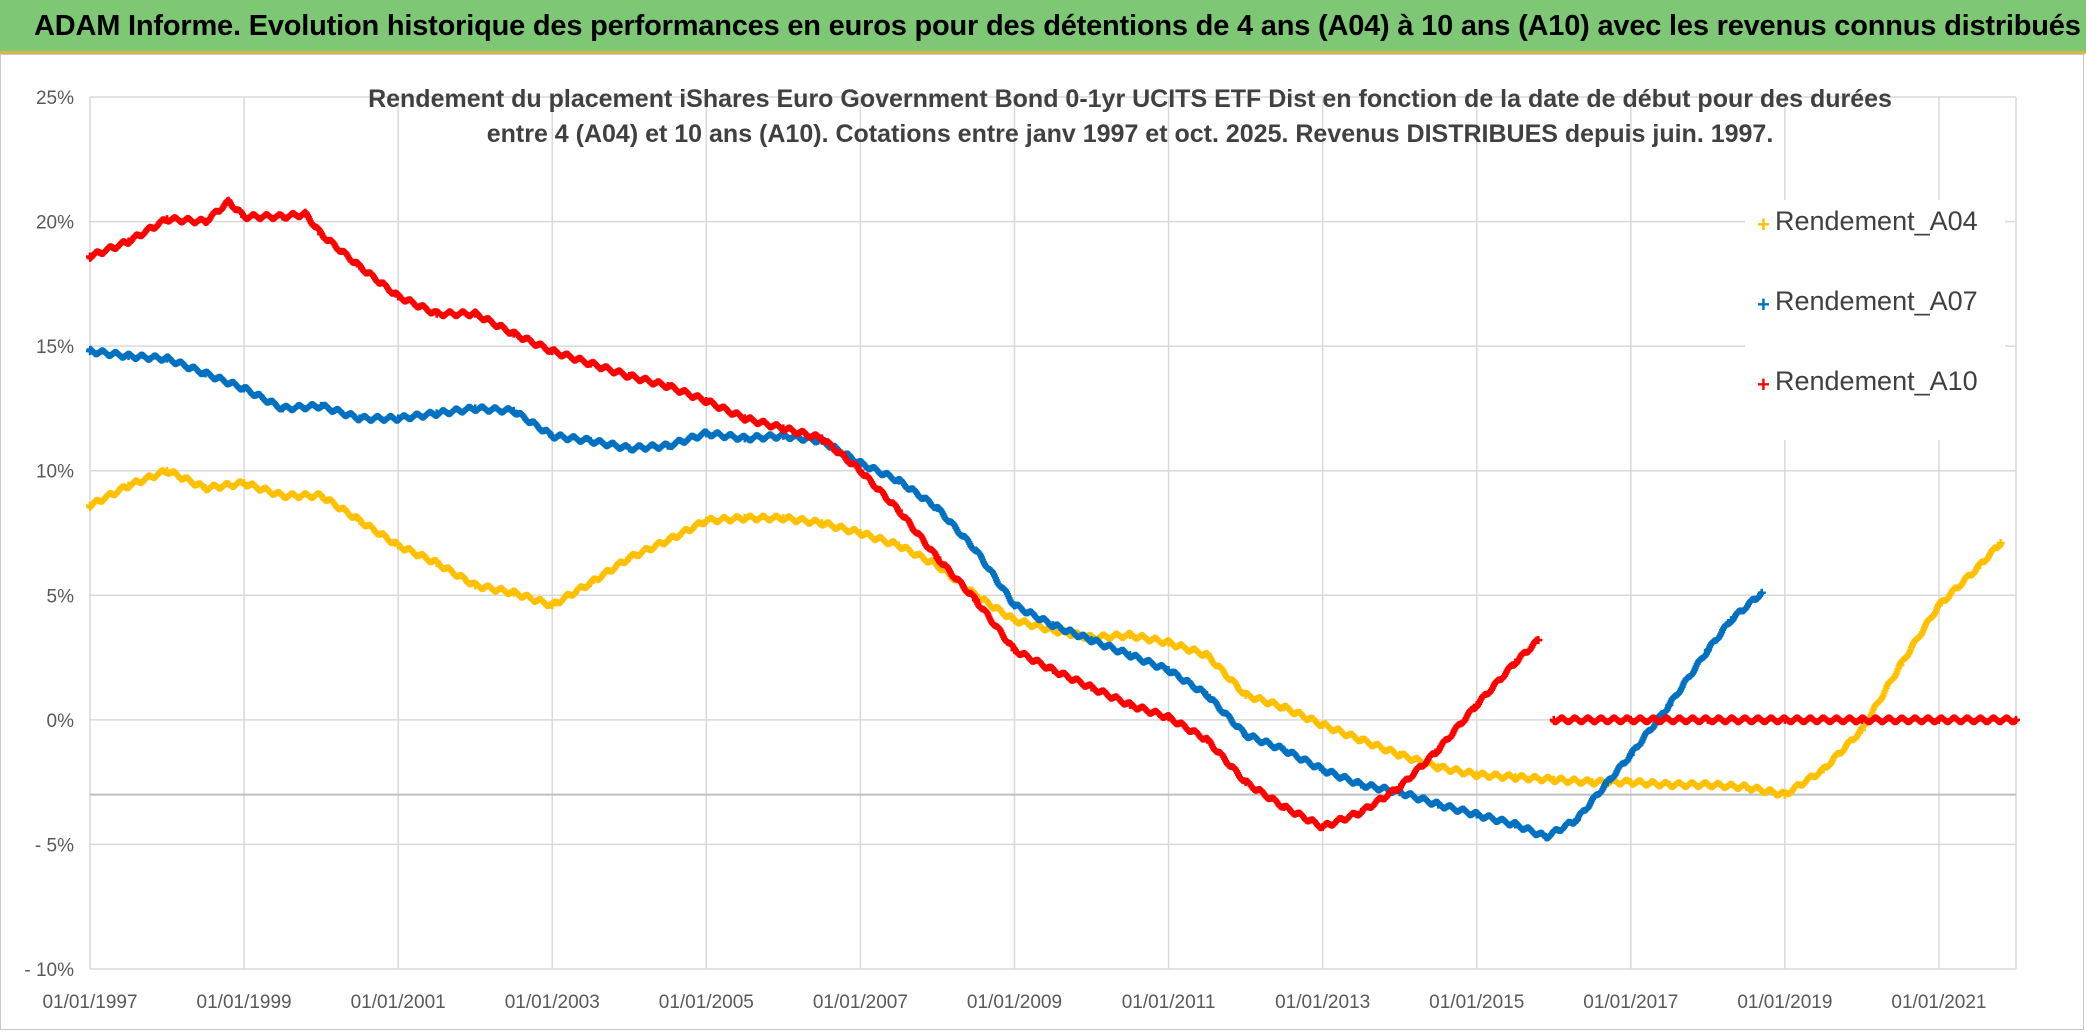 Image resolution: width=2086 pixels, height=1032 pixels. I want to click on legend-label-a04: Rendement_A04, so click(1876, 221).